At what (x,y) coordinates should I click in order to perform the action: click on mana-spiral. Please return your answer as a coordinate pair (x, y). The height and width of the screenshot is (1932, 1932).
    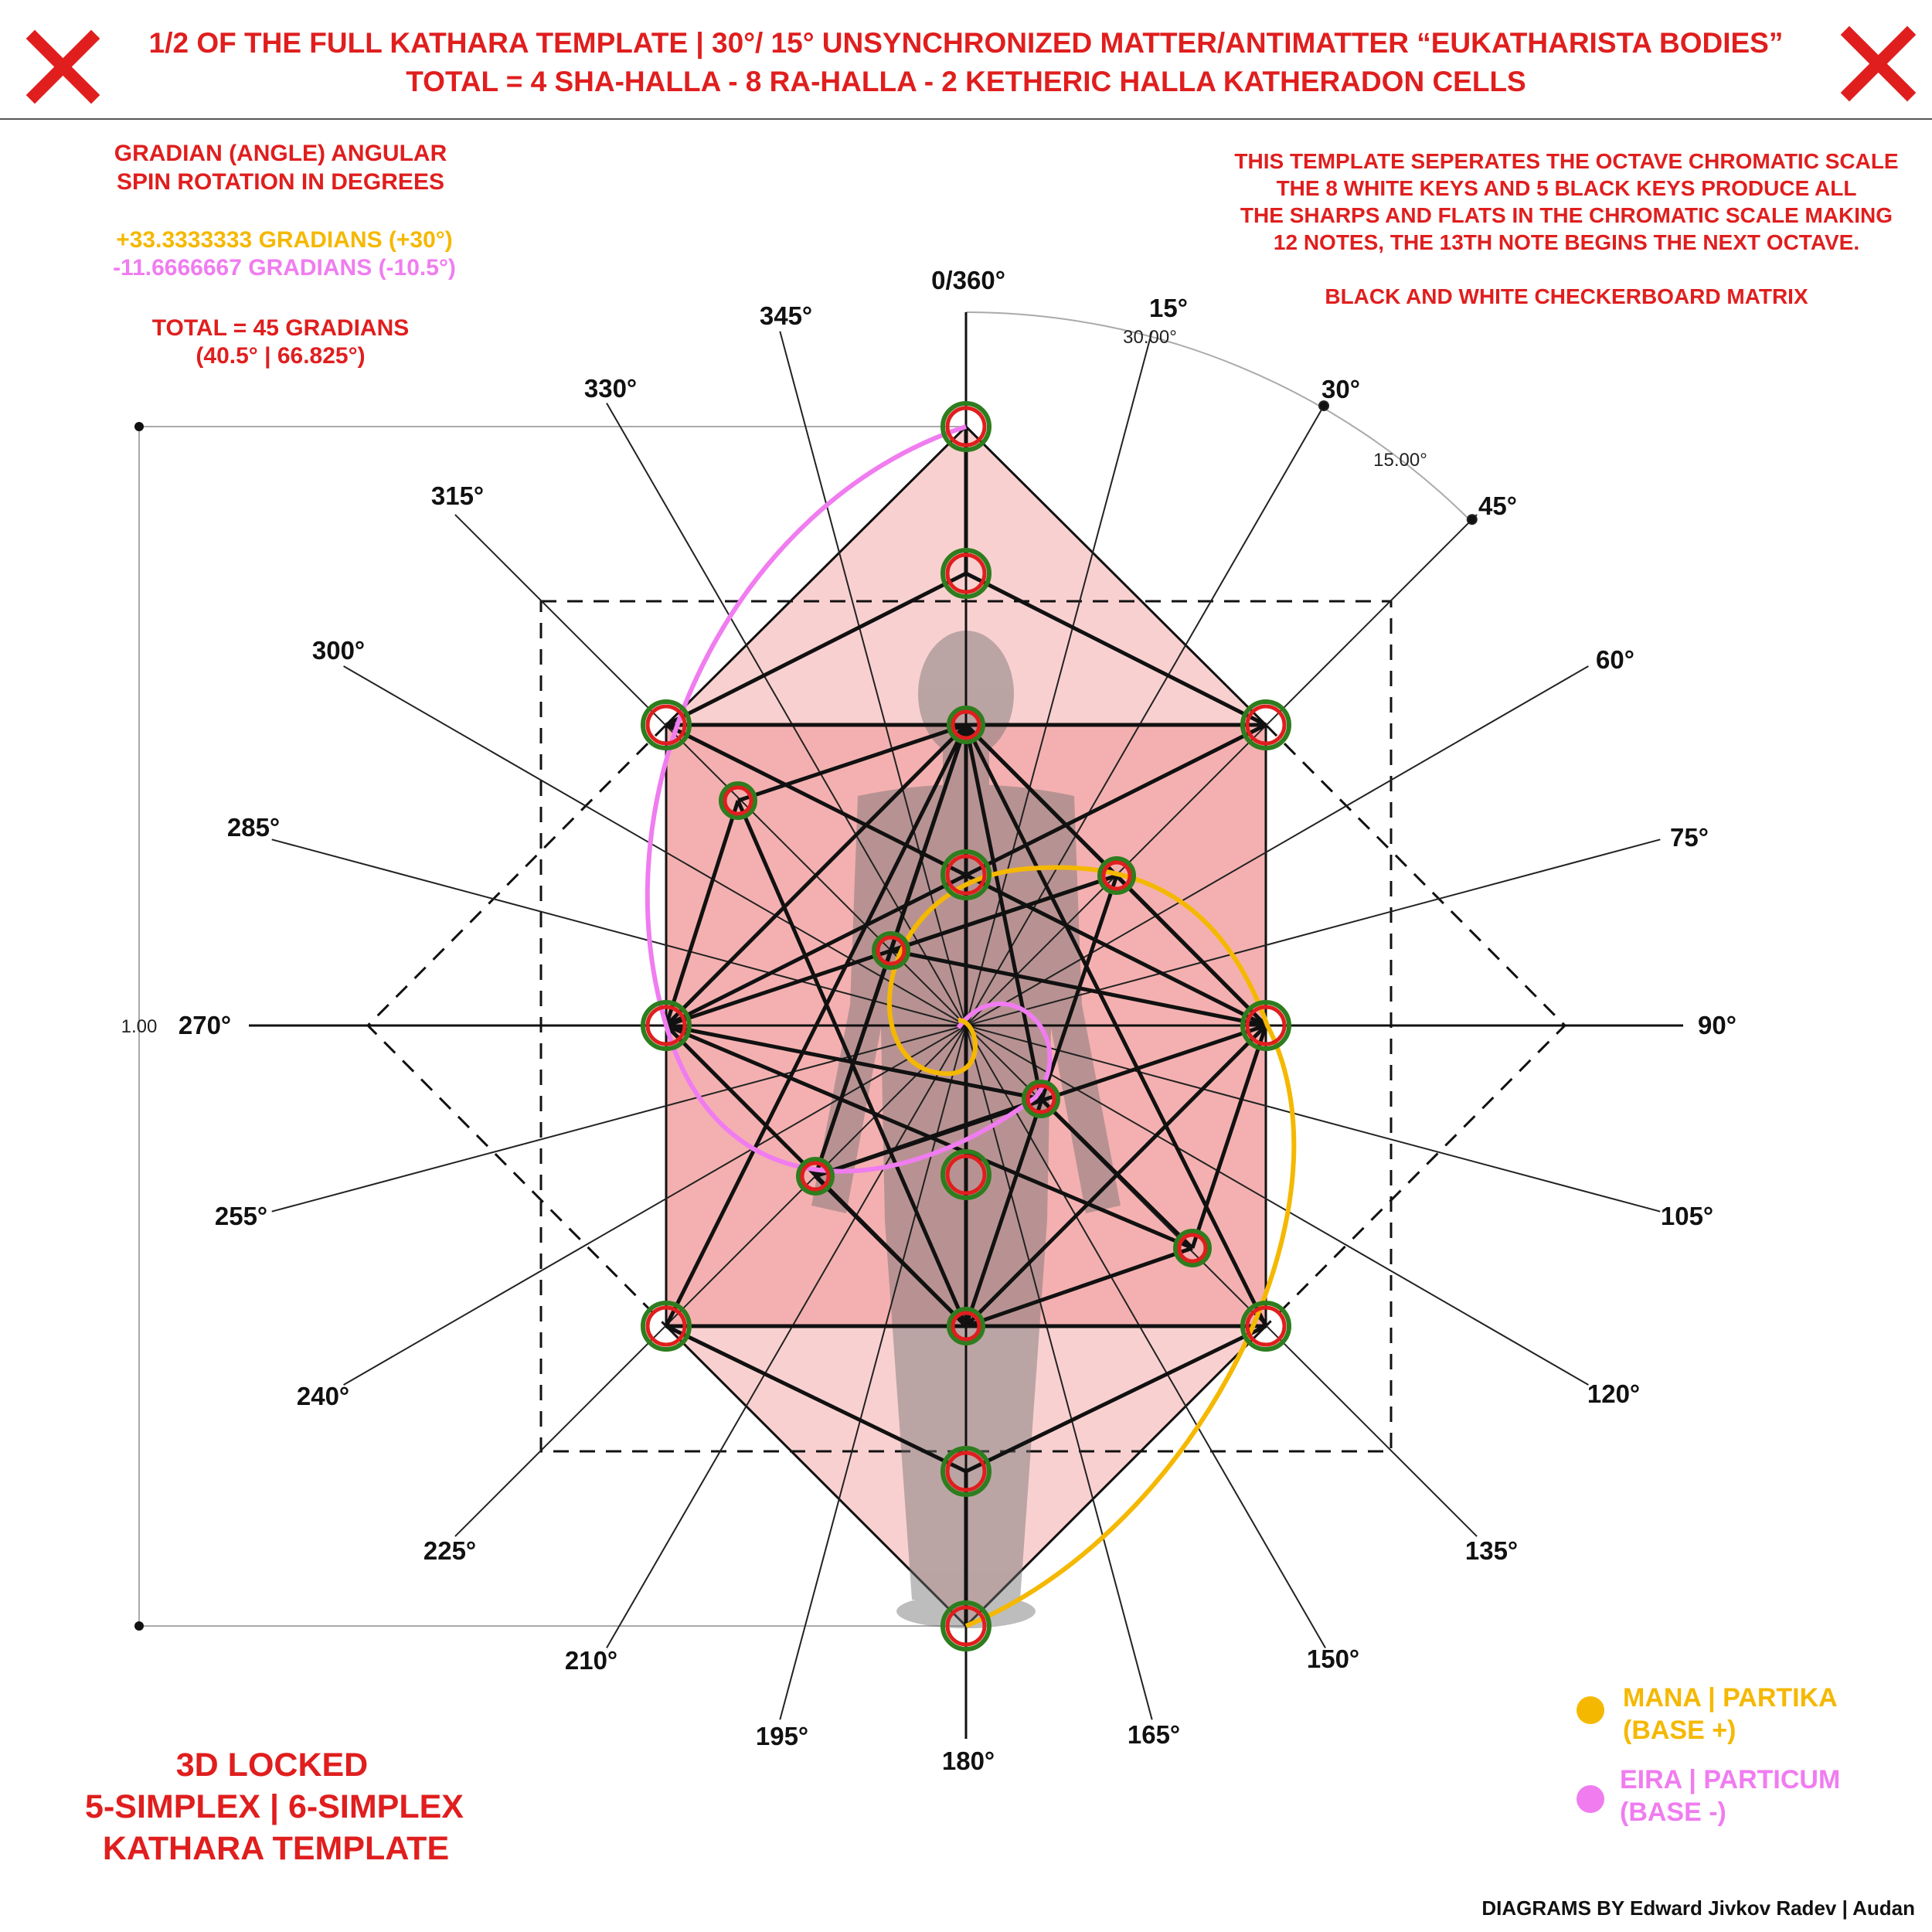
    Looking at the image, I should click on (1092, 1247).